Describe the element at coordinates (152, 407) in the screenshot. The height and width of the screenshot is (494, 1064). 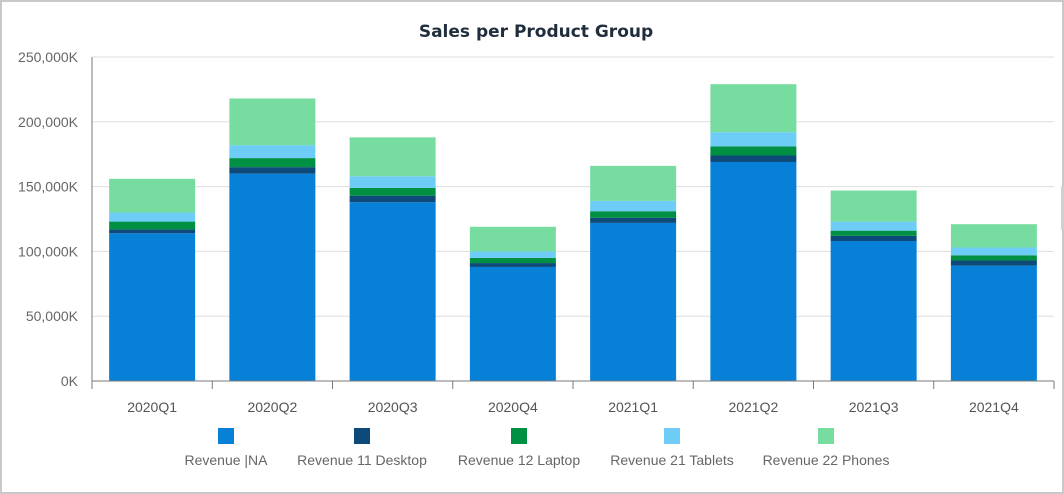
I see `x-category-label: 2020Q1` at that location.